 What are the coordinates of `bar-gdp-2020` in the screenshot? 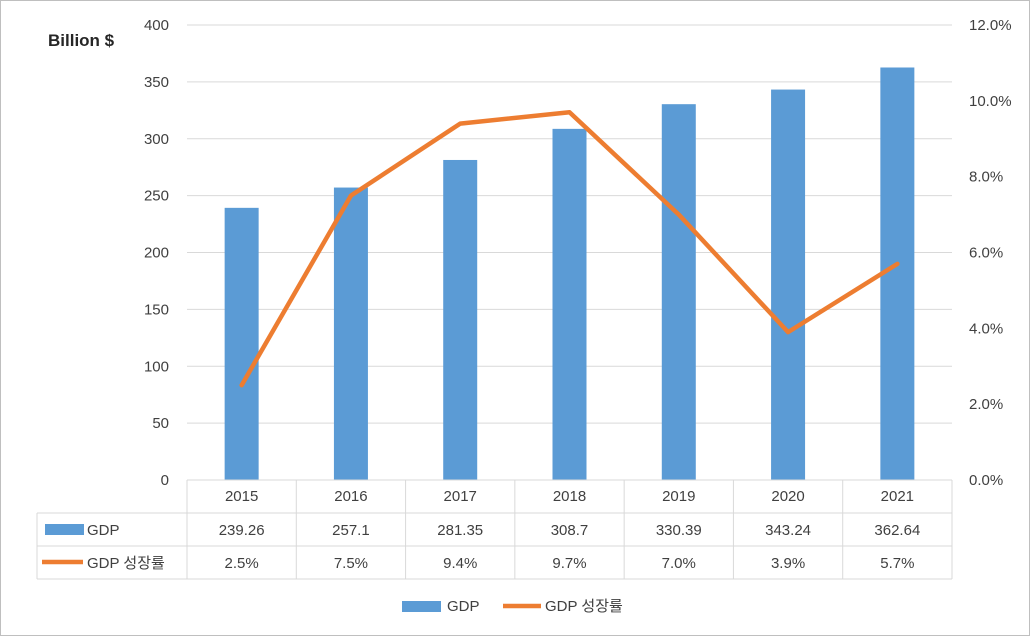 It's located at (788, 285).